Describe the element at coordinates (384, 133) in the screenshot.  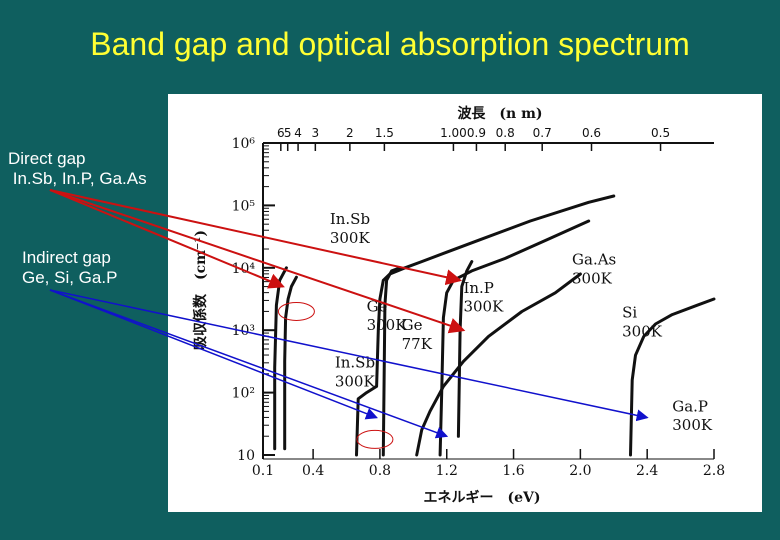
I see `top-tick-label: 1.5` at that location.